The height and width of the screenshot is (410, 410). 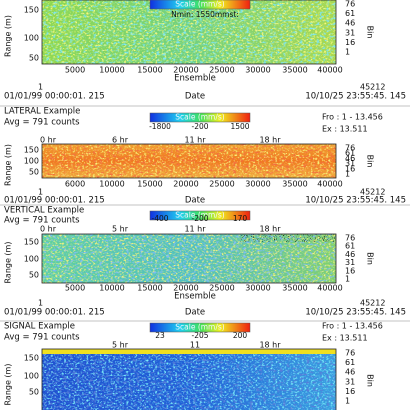 What do you see at coordinates (39, 327) in the screenshot?
I see `panel-title: SIGNAL Example` at bounding box center [39, 327].